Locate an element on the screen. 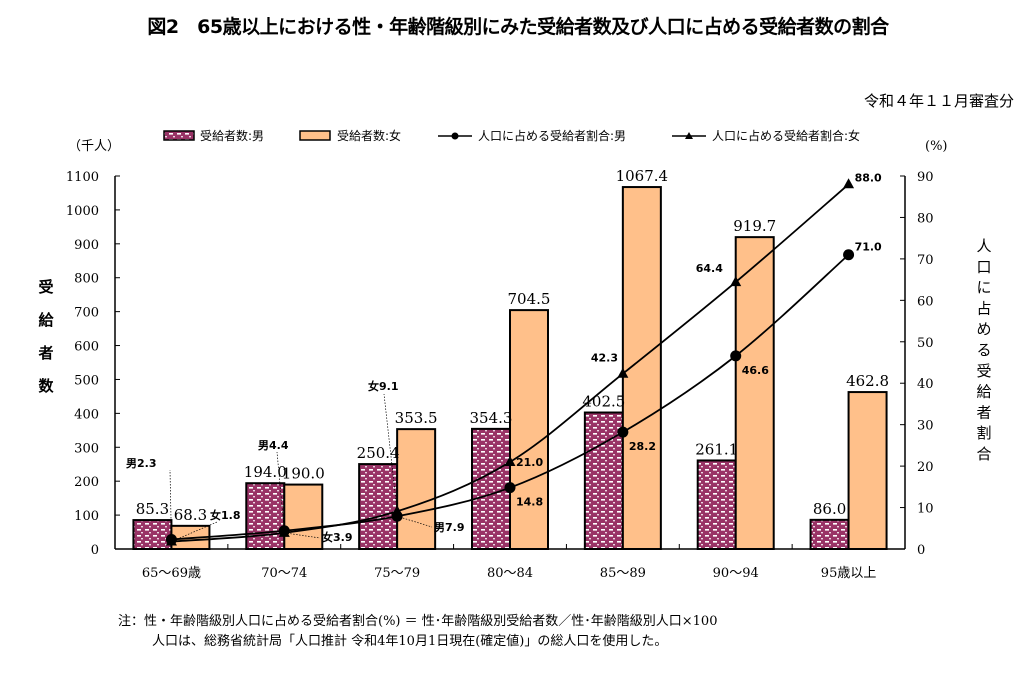 The width and height of the screenshot is (1036, 698). bar-female-label: 704.5 is located at coordinates (529, 299).